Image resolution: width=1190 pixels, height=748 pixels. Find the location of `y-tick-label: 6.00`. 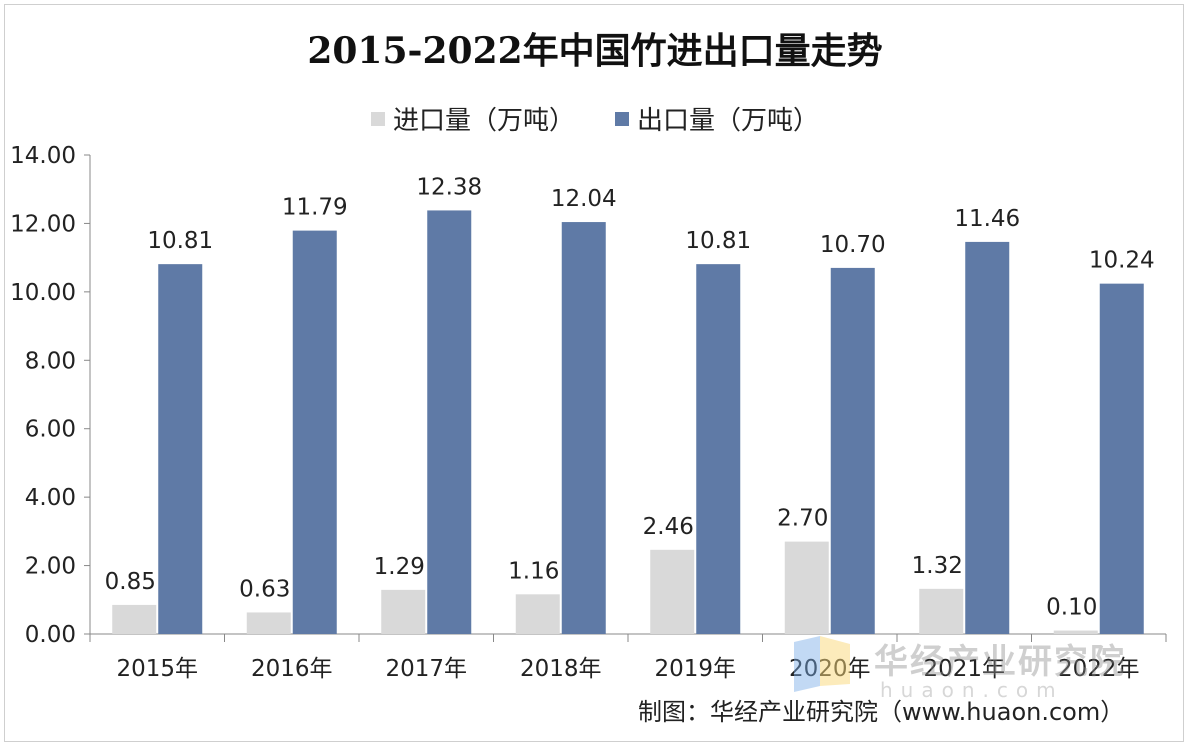

y-tick-label: 6.00 is located at coordinates (50, 430).